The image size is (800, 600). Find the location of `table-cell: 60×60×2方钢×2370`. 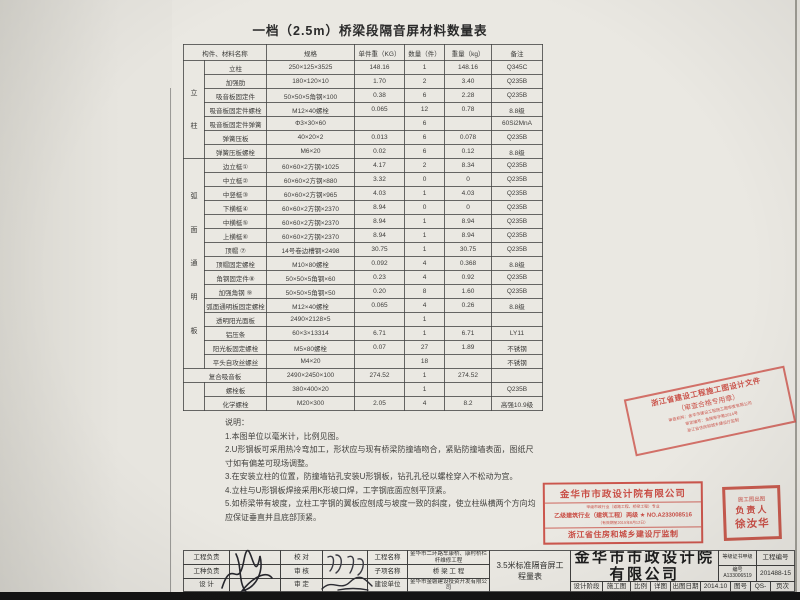

table-cell: 60×60×2方钢×2370 is located at coordinates (310, 235).